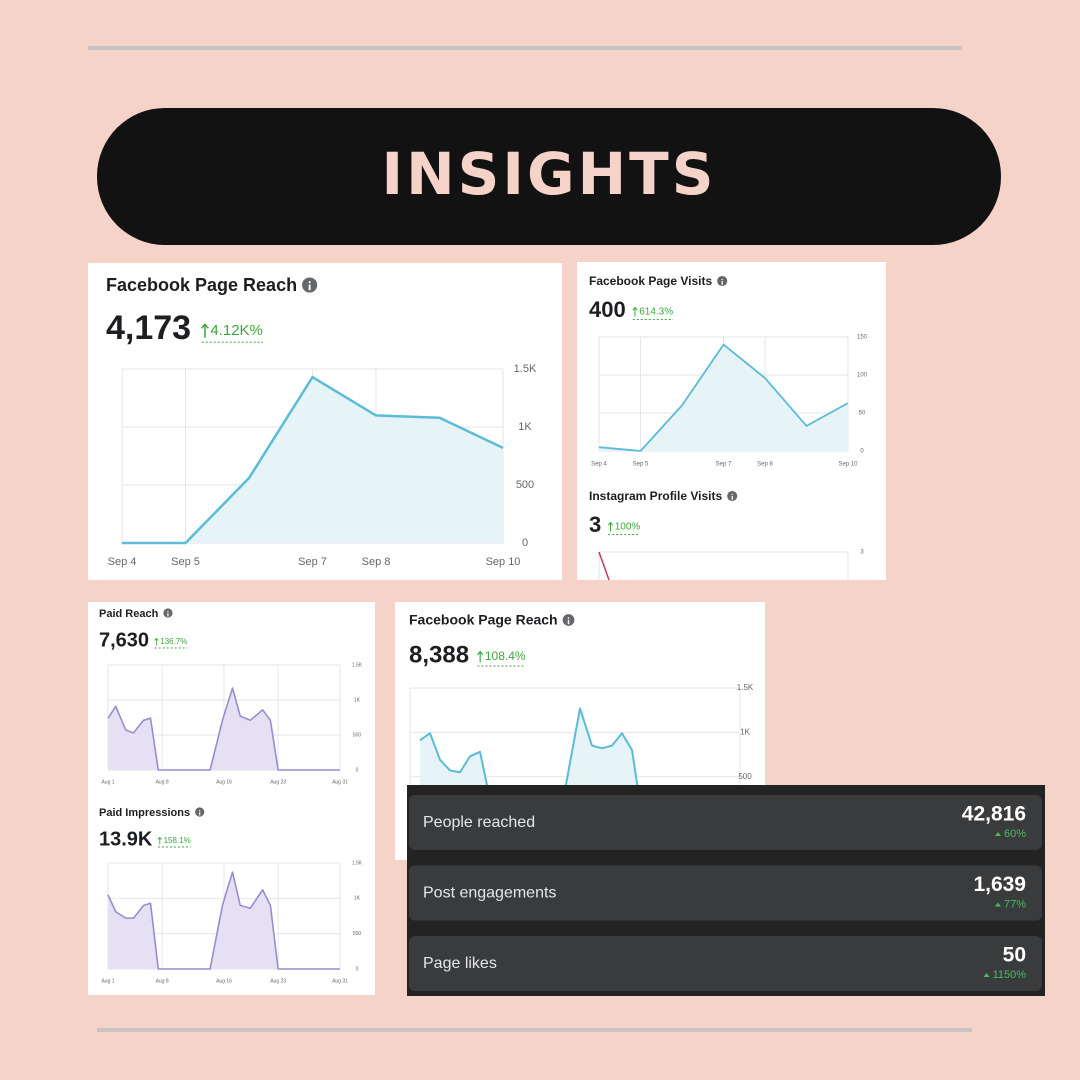  Describe the element at coordinates (148, 328) in the screenshot. I see `panel-value: 4,173` at that location.